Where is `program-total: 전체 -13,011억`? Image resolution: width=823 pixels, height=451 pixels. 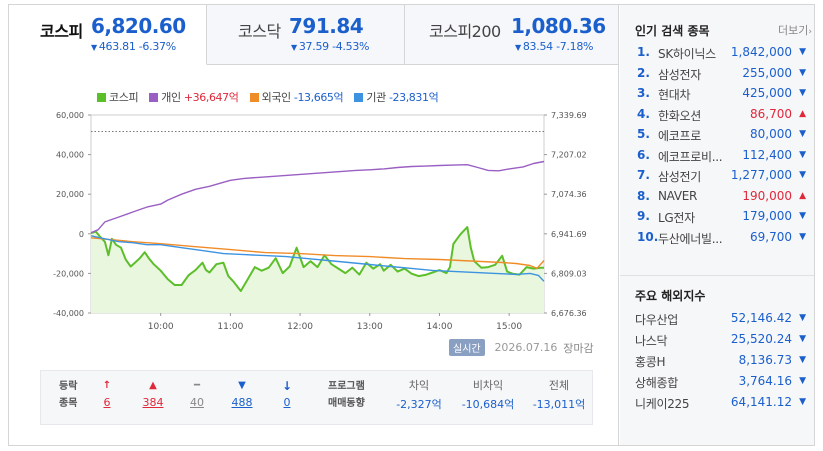
program-total: 전체 -13,011억 is located at coordinates (559, 395).